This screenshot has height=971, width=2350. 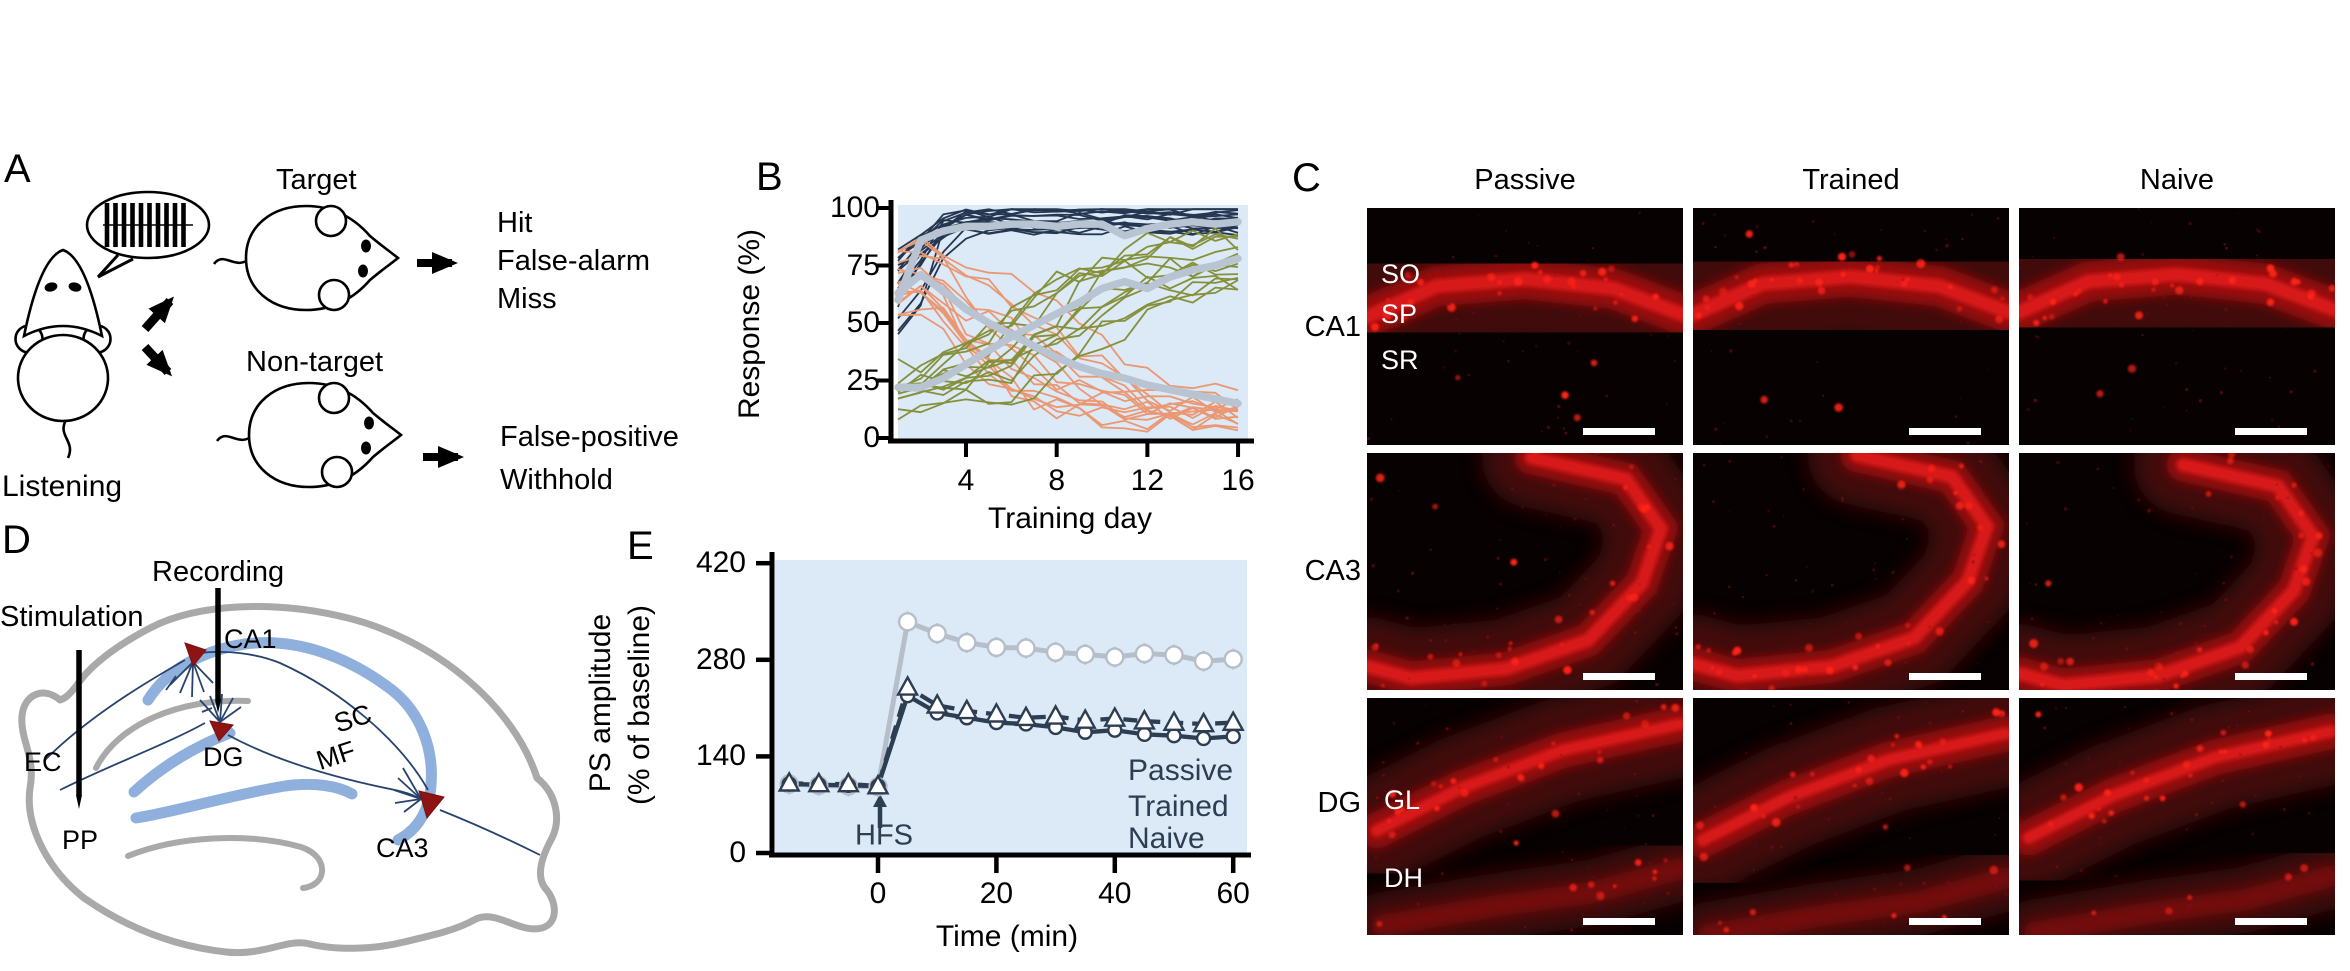 What do you see at coordinates (1011, 737) in the screenshot?
I see `e-series-passive` at bounding box center [1011, 737].